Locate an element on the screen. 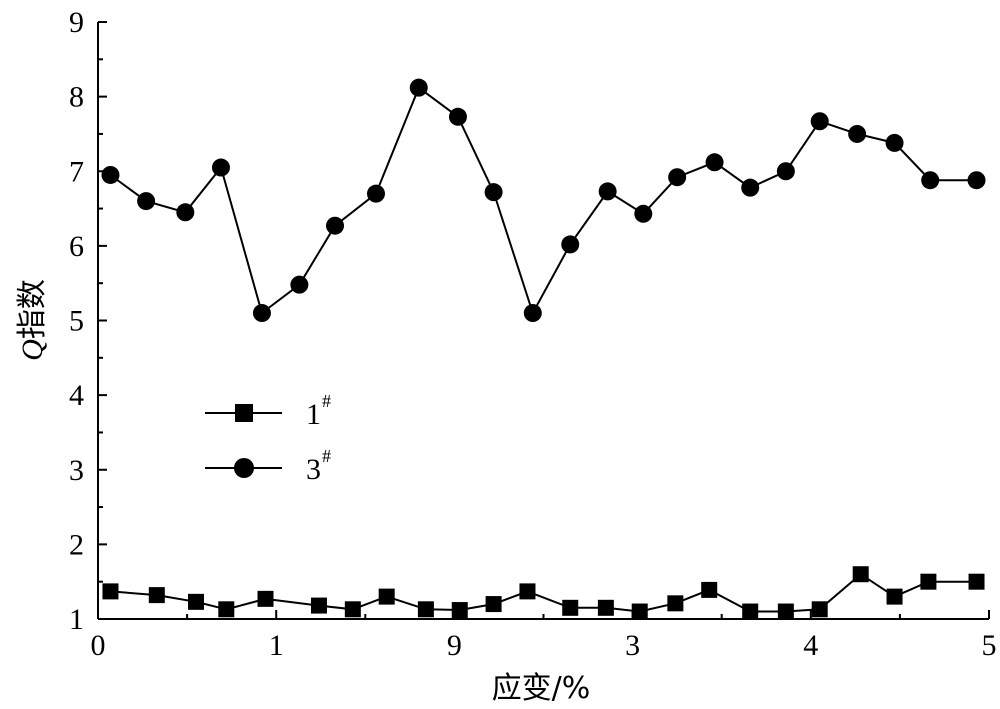 This screenshot has width=1000, height=709. y-tick-label: 8 is located at coordinates (76, 97).